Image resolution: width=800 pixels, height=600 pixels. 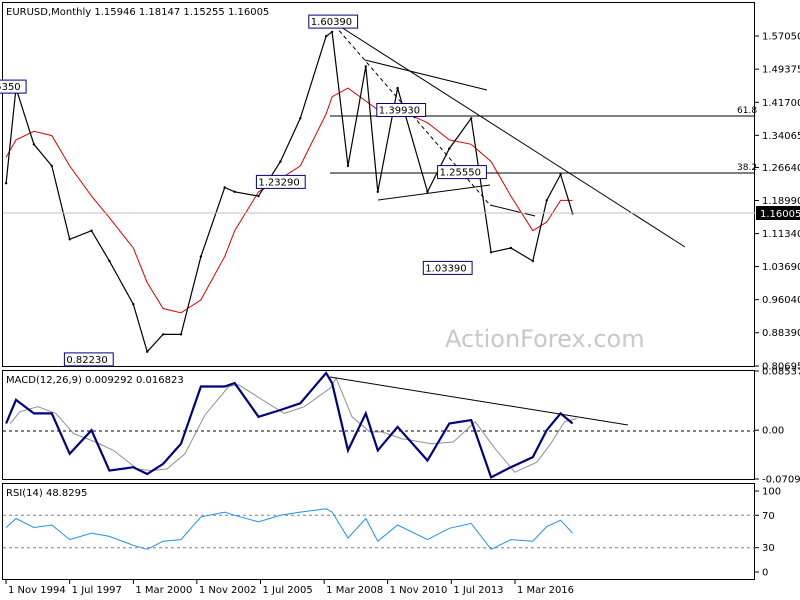 I want to click on triangle-lower-line, so click(x=434, y=192).